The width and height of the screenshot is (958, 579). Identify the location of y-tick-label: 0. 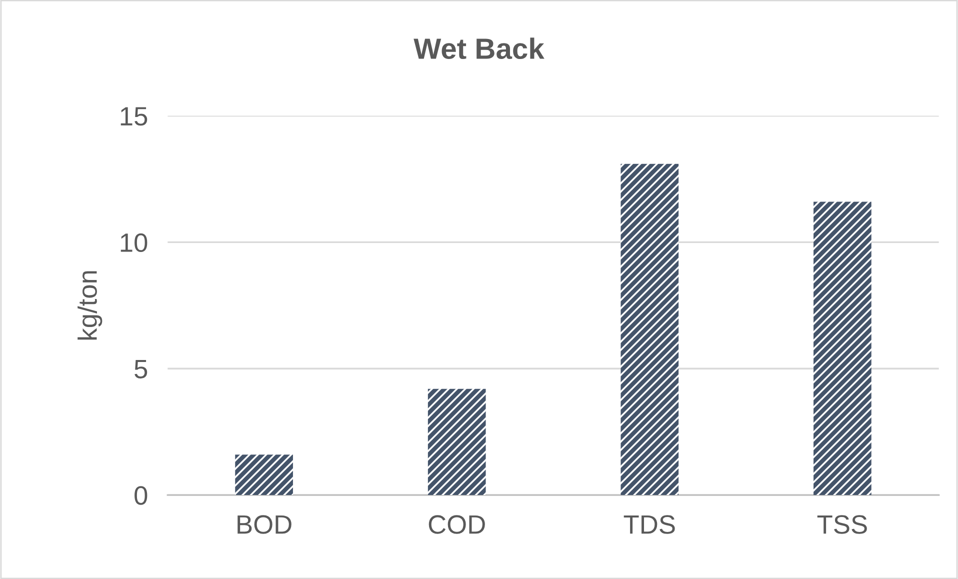
(141, 495).